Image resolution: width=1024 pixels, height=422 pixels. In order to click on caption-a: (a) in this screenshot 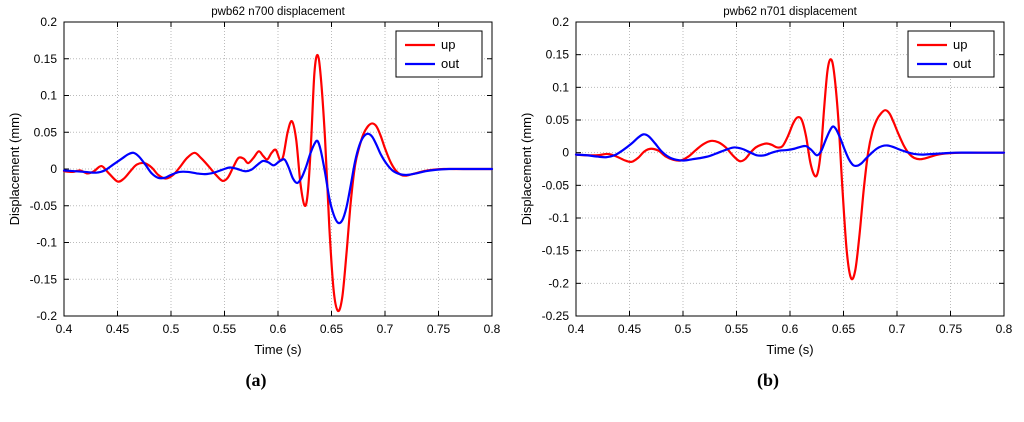, I will do `click(256, 380)`.